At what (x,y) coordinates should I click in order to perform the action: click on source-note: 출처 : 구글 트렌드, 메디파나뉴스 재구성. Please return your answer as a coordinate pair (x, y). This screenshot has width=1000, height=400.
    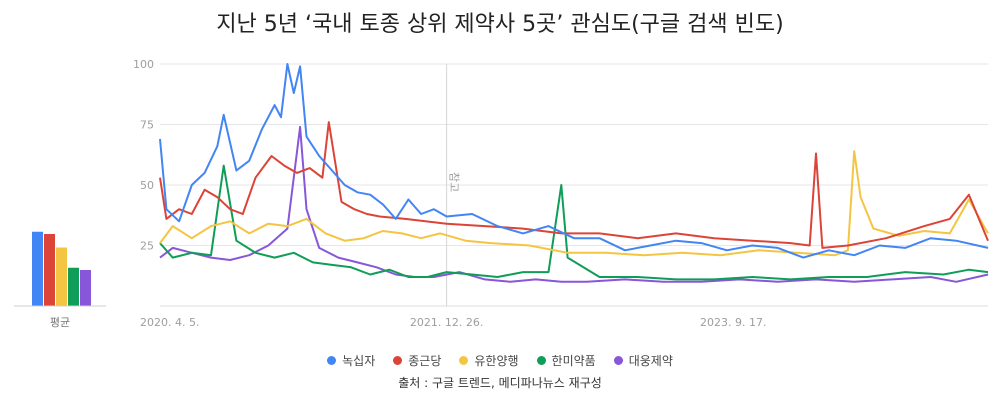
    Looking at the image, I should click on (500, 383).